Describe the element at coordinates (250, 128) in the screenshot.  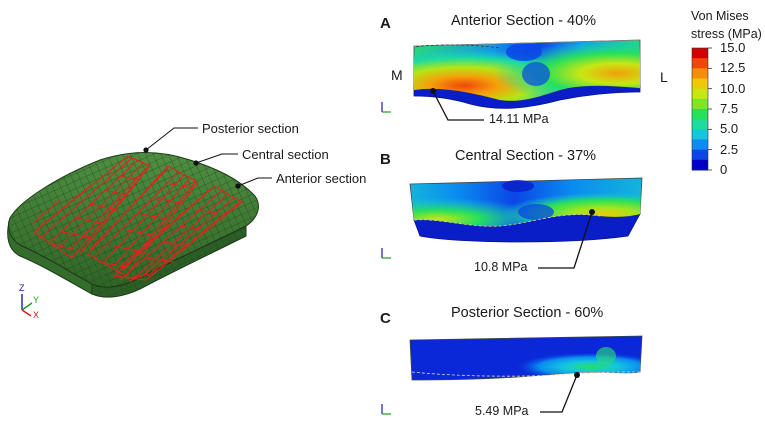
I see `posterior-section-label: Posterior section` at that location.